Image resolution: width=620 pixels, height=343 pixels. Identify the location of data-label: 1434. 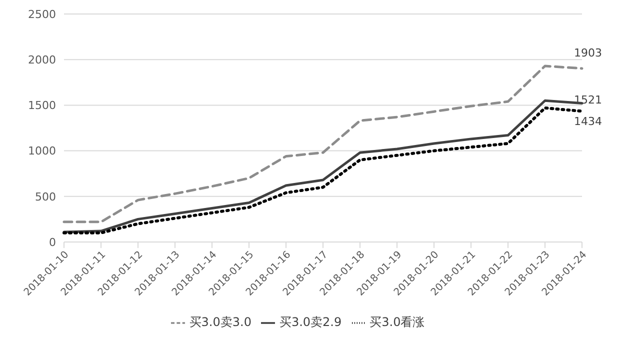
(588, 121).